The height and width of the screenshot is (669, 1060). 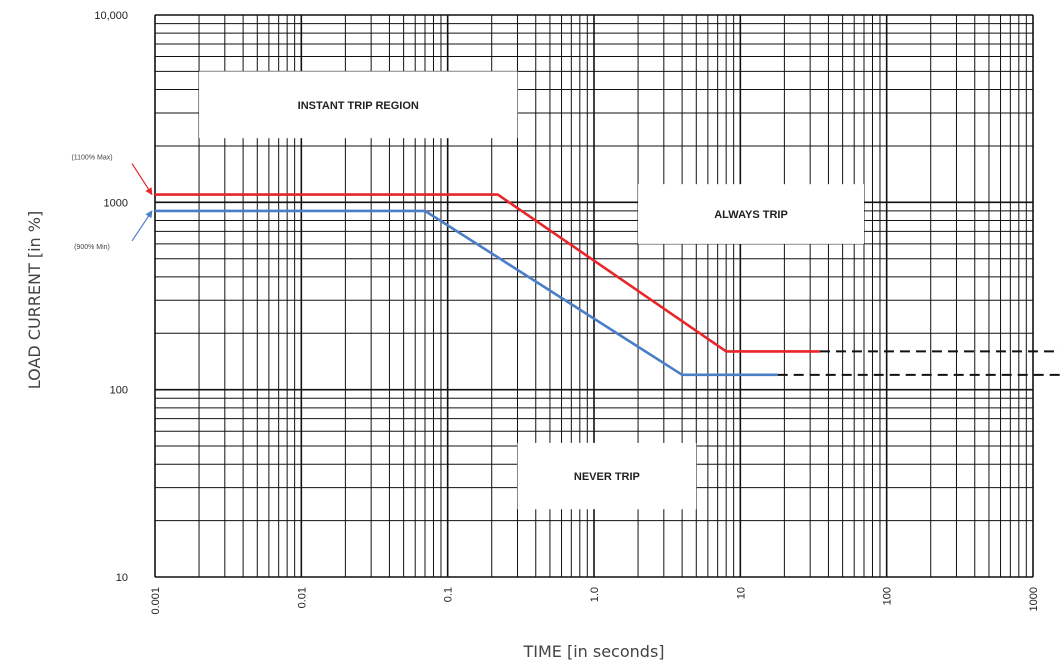 I want to click on series-line, so click(x=466, y=293).